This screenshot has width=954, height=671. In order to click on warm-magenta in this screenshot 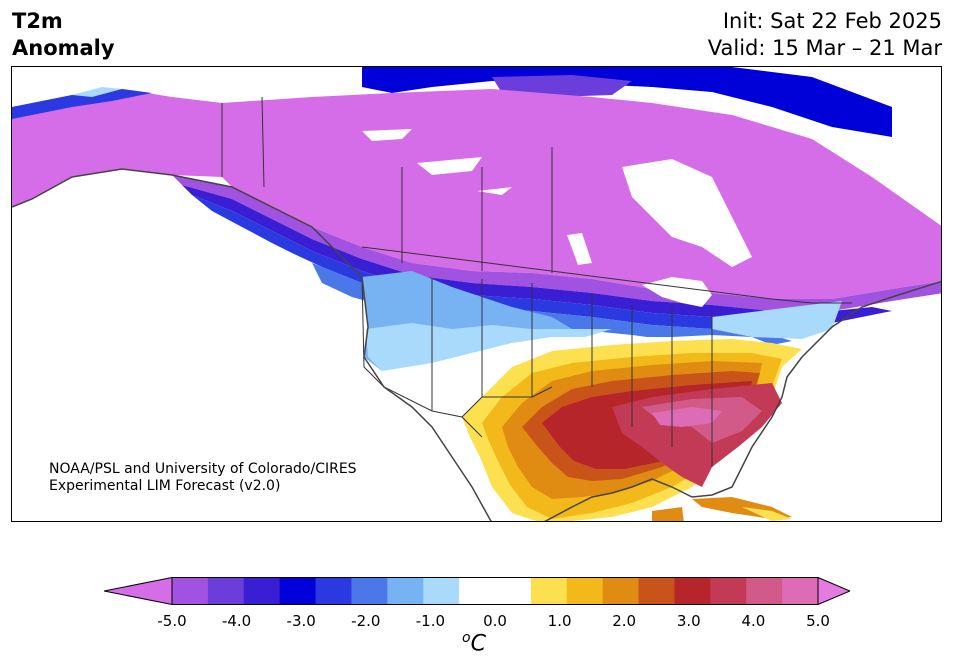, I will do `click(687, 417)`.